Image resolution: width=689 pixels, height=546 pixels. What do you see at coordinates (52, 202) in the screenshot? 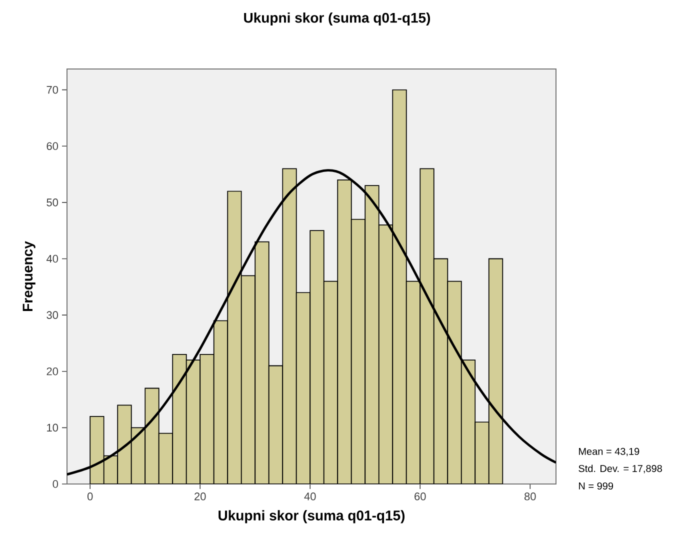
I see `y-tick-label: 50` at bounding box center [52, 202].